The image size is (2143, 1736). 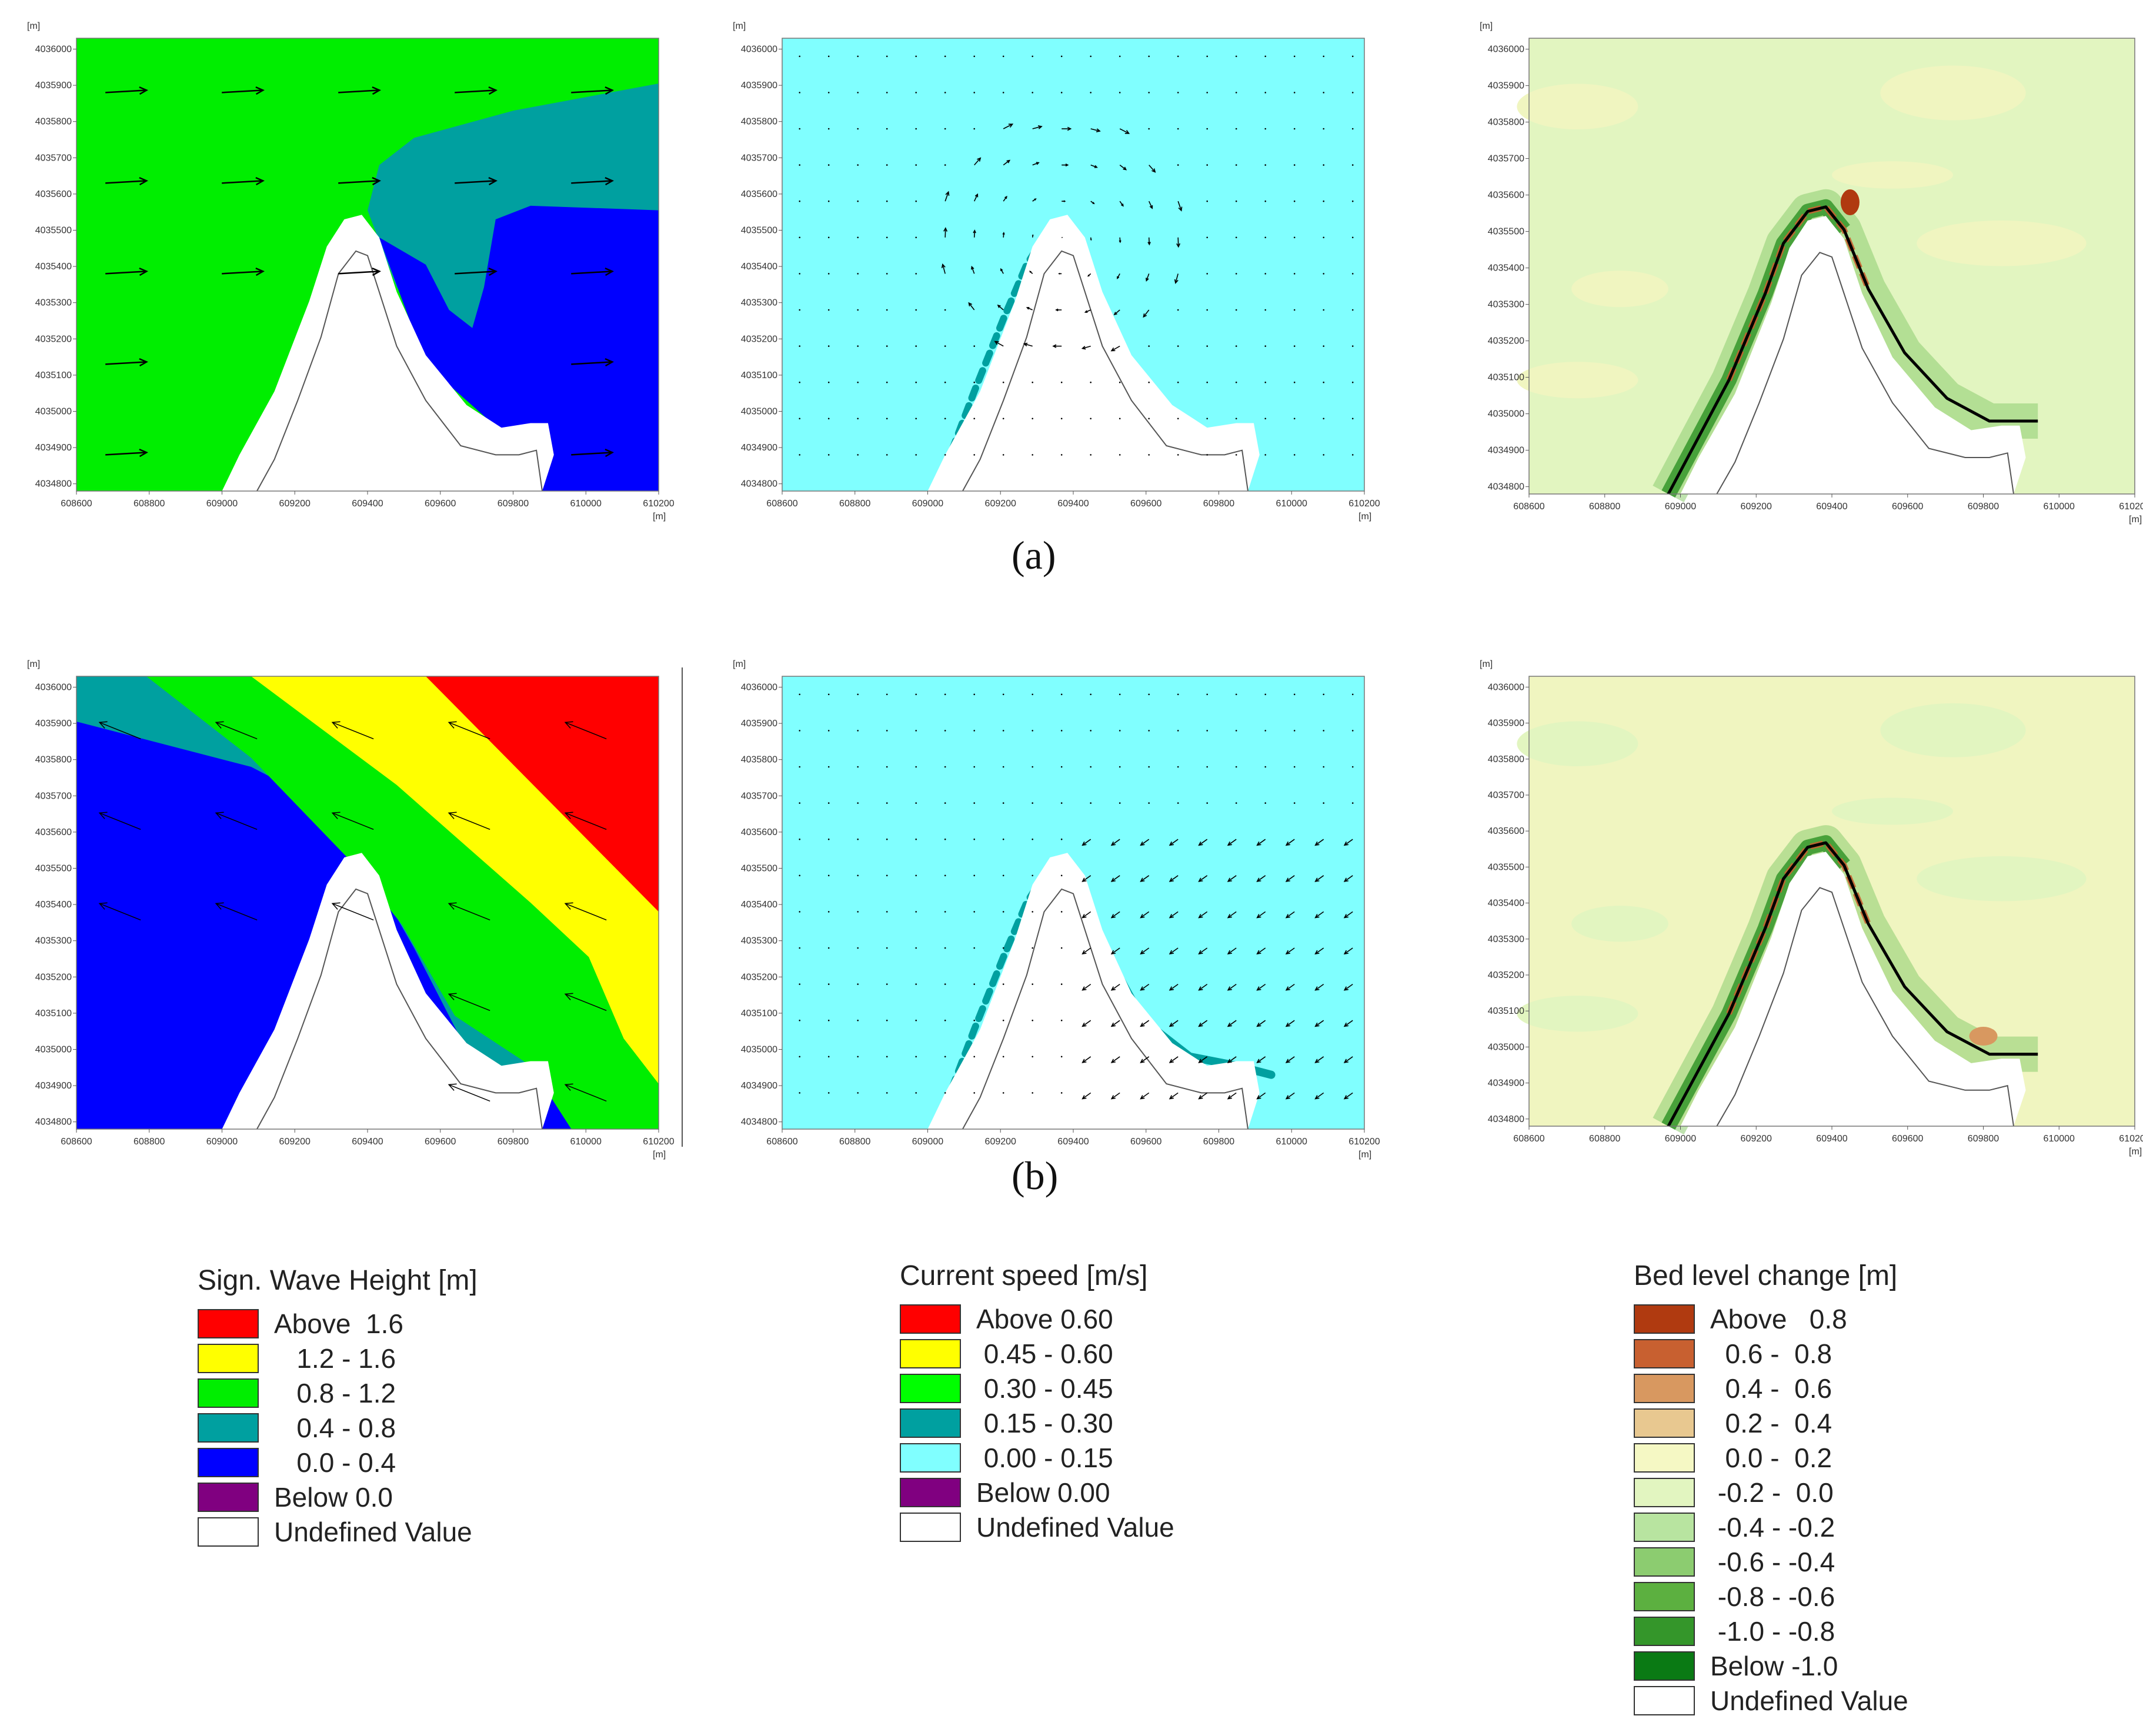 I want to click on y-tick-label: 4035900, so click(x=1506, y=724).